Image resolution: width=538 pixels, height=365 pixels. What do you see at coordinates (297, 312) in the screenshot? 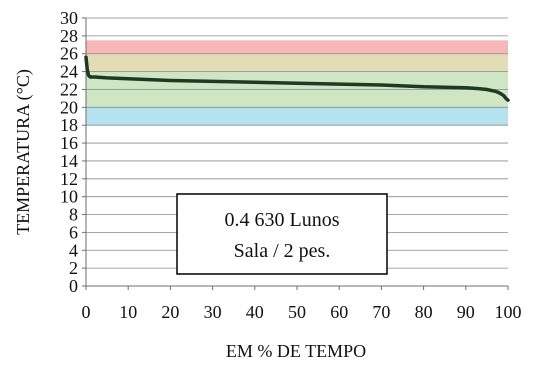
I see `x-tick-label: 50` at bounding box center [297, 312].